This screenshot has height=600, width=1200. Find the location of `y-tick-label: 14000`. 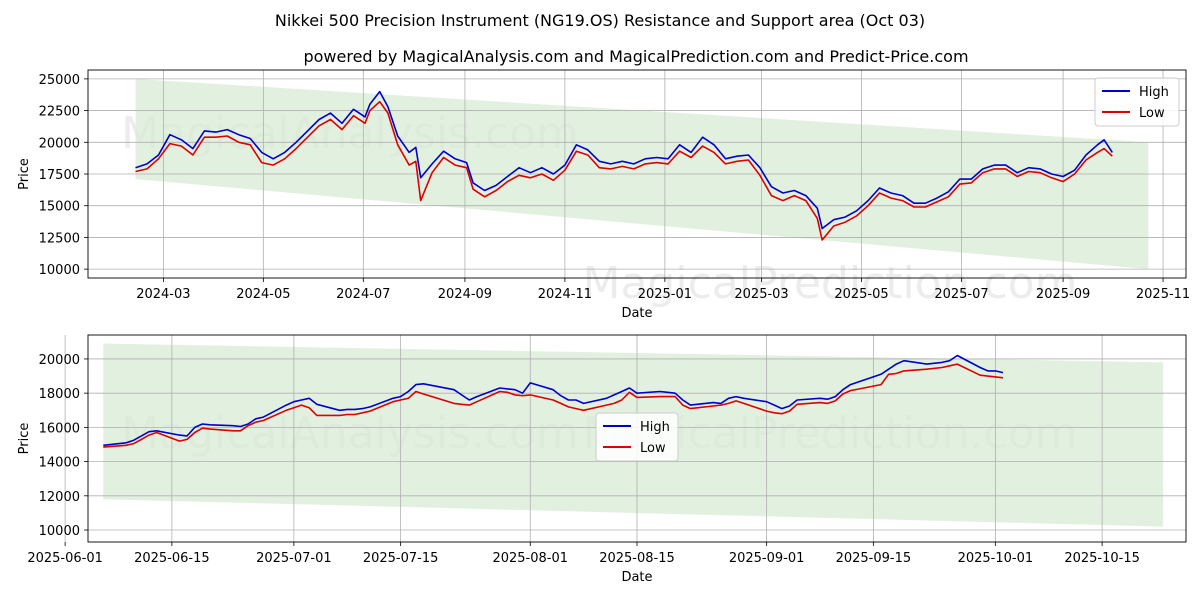

y-tick-label: 14000 is located at coordinates (59, 463).